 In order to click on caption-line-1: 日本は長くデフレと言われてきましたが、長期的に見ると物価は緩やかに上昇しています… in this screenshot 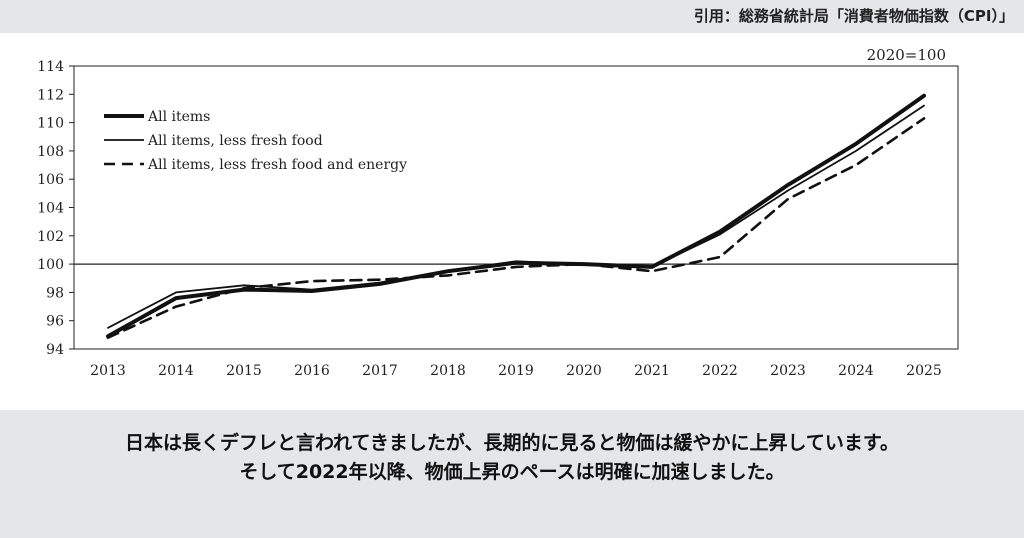, I will do `click(512, 443)`.